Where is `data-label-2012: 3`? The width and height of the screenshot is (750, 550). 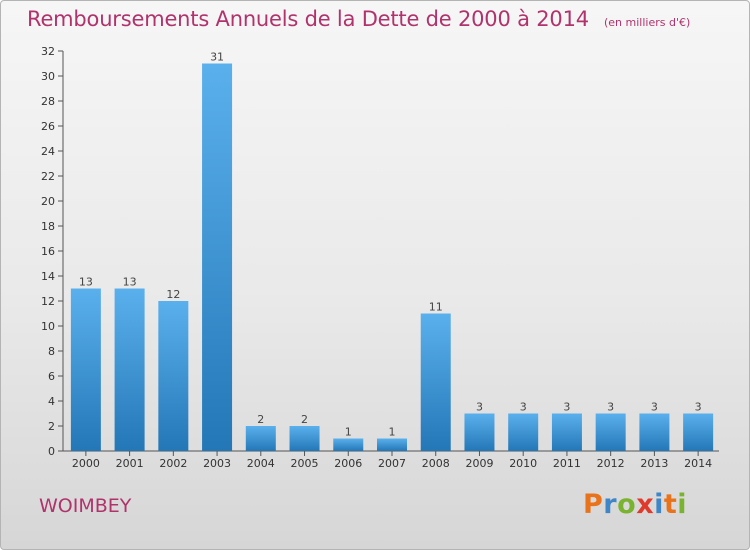
data-label-2012: 3 is located at coordinates (610, 407).